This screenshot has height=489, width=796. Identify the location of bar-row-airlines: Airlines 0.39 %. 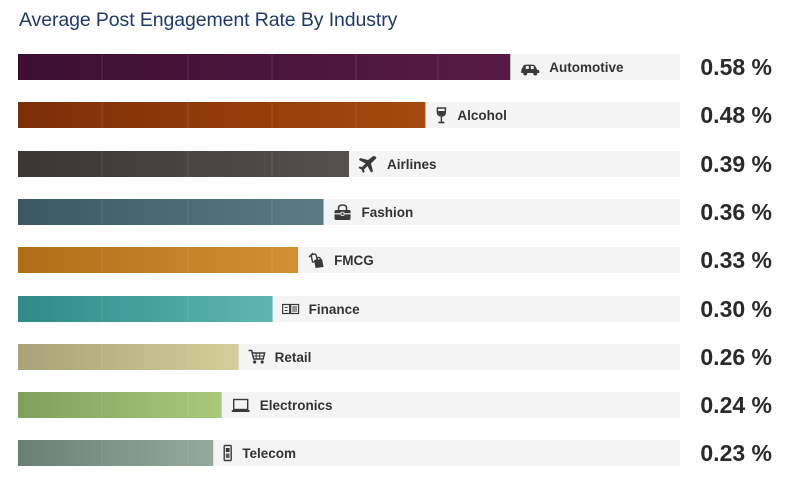
(395, 164).